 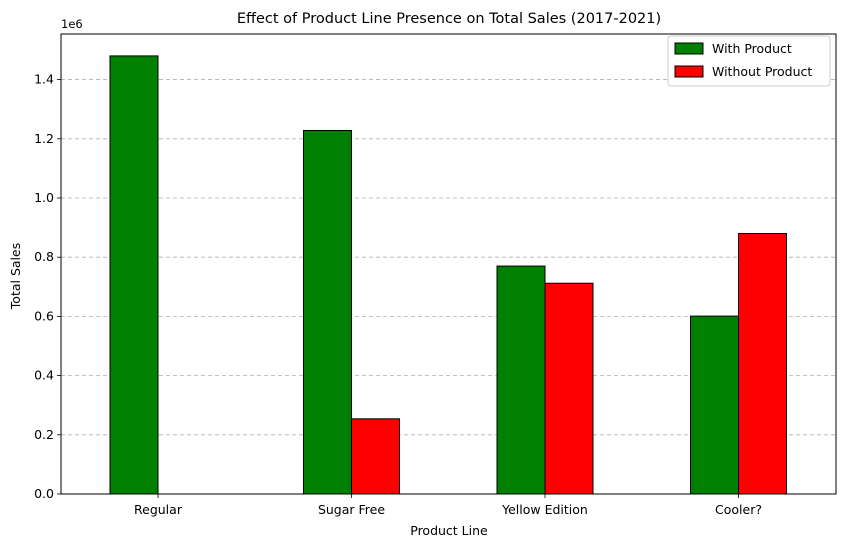 What do you see at coordinates (158, 509) in the screenshot?
I see `x-tick-label: Regular` at bounding box center [158, 509].